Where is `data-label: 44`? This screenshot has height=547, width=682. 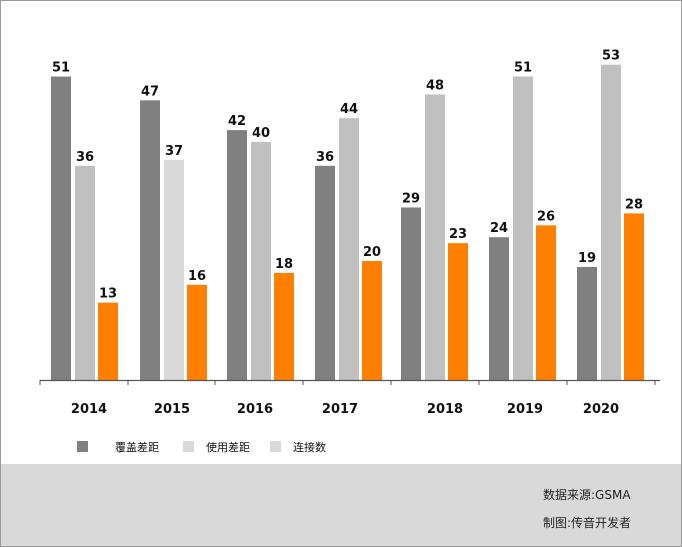
data-label: 44 is located at coordinates (349, 109).